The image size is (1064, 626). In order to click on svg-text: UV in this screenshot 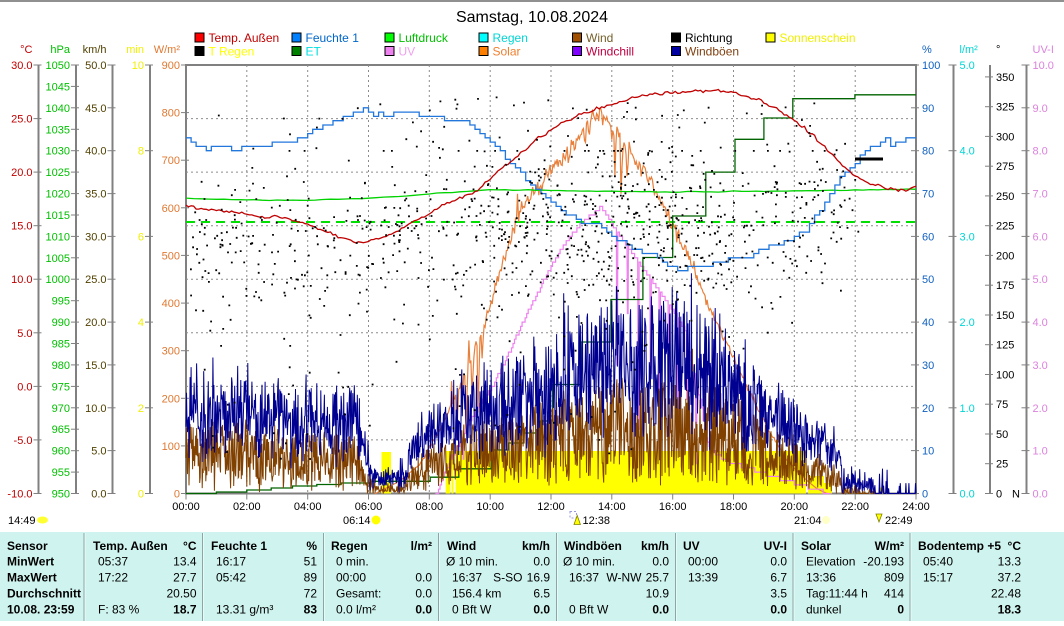, I will do `click(691, 546)`.